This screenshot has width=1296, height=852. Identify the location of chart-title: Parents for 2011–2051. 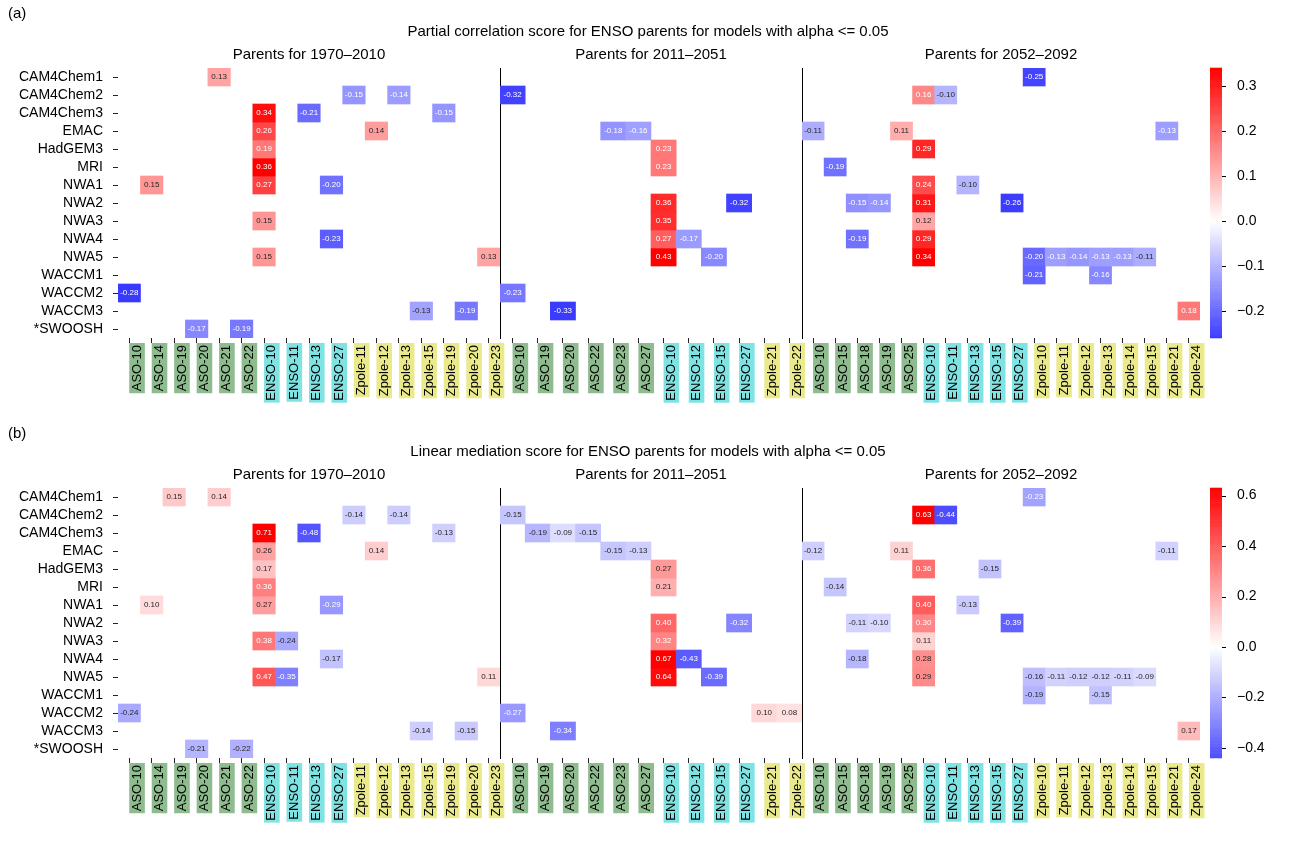
(651, 54).